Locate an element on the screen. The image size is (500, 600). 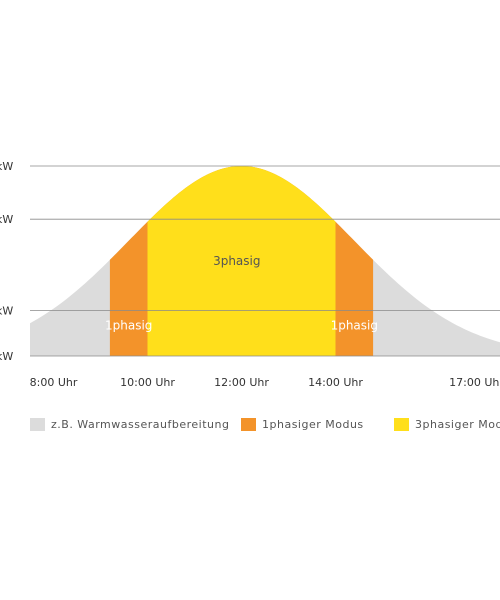
x-tick-label: 12:00 Uhr is located at coordinates (241, 382).